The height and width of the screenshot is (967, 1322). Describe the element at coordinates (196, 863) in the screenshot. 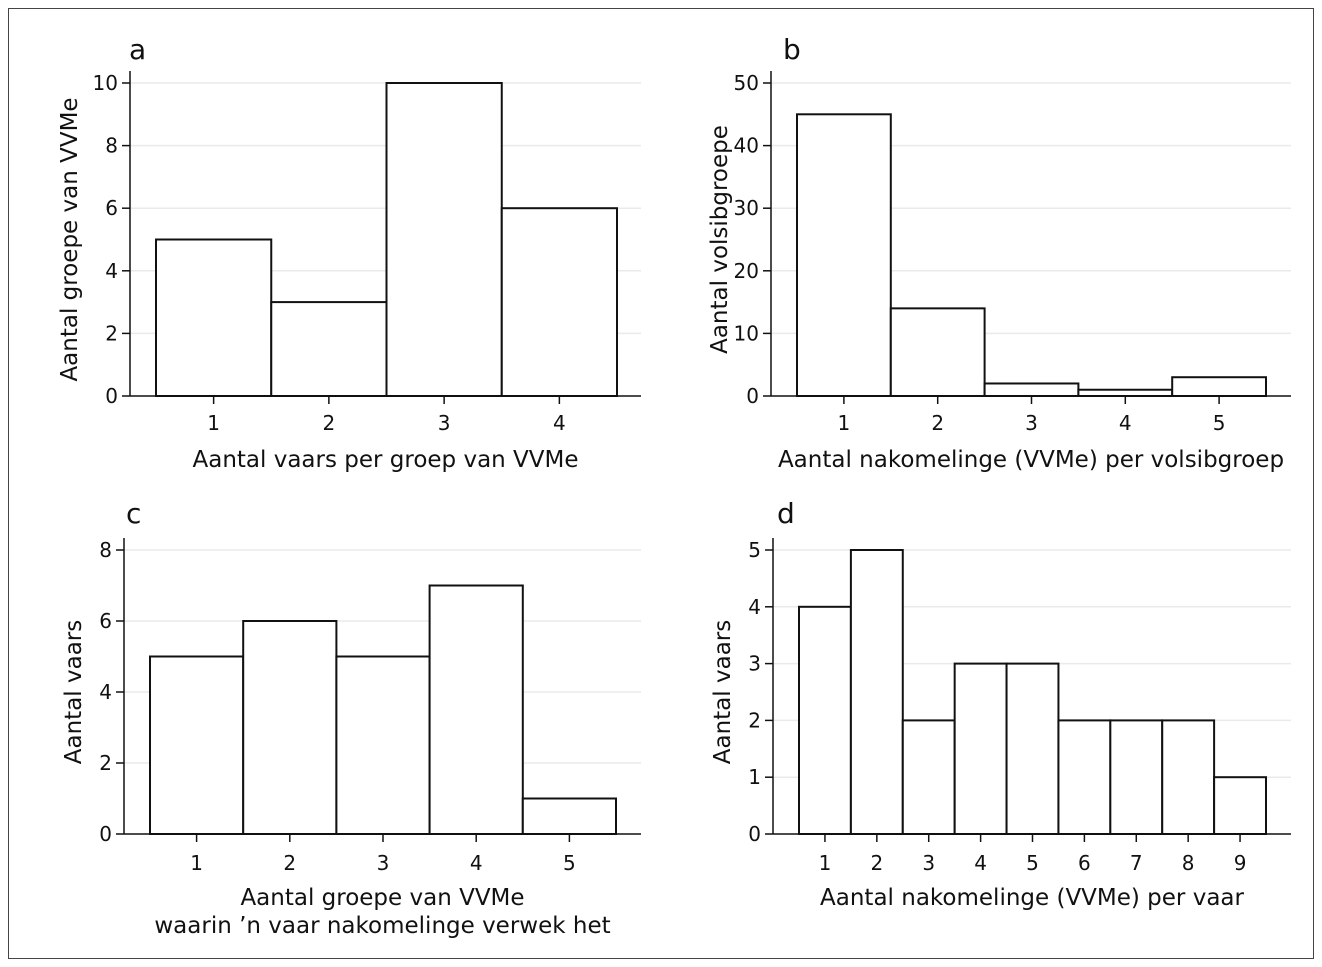

I see `panel-c-x-tick-label-1: 1` at that location.